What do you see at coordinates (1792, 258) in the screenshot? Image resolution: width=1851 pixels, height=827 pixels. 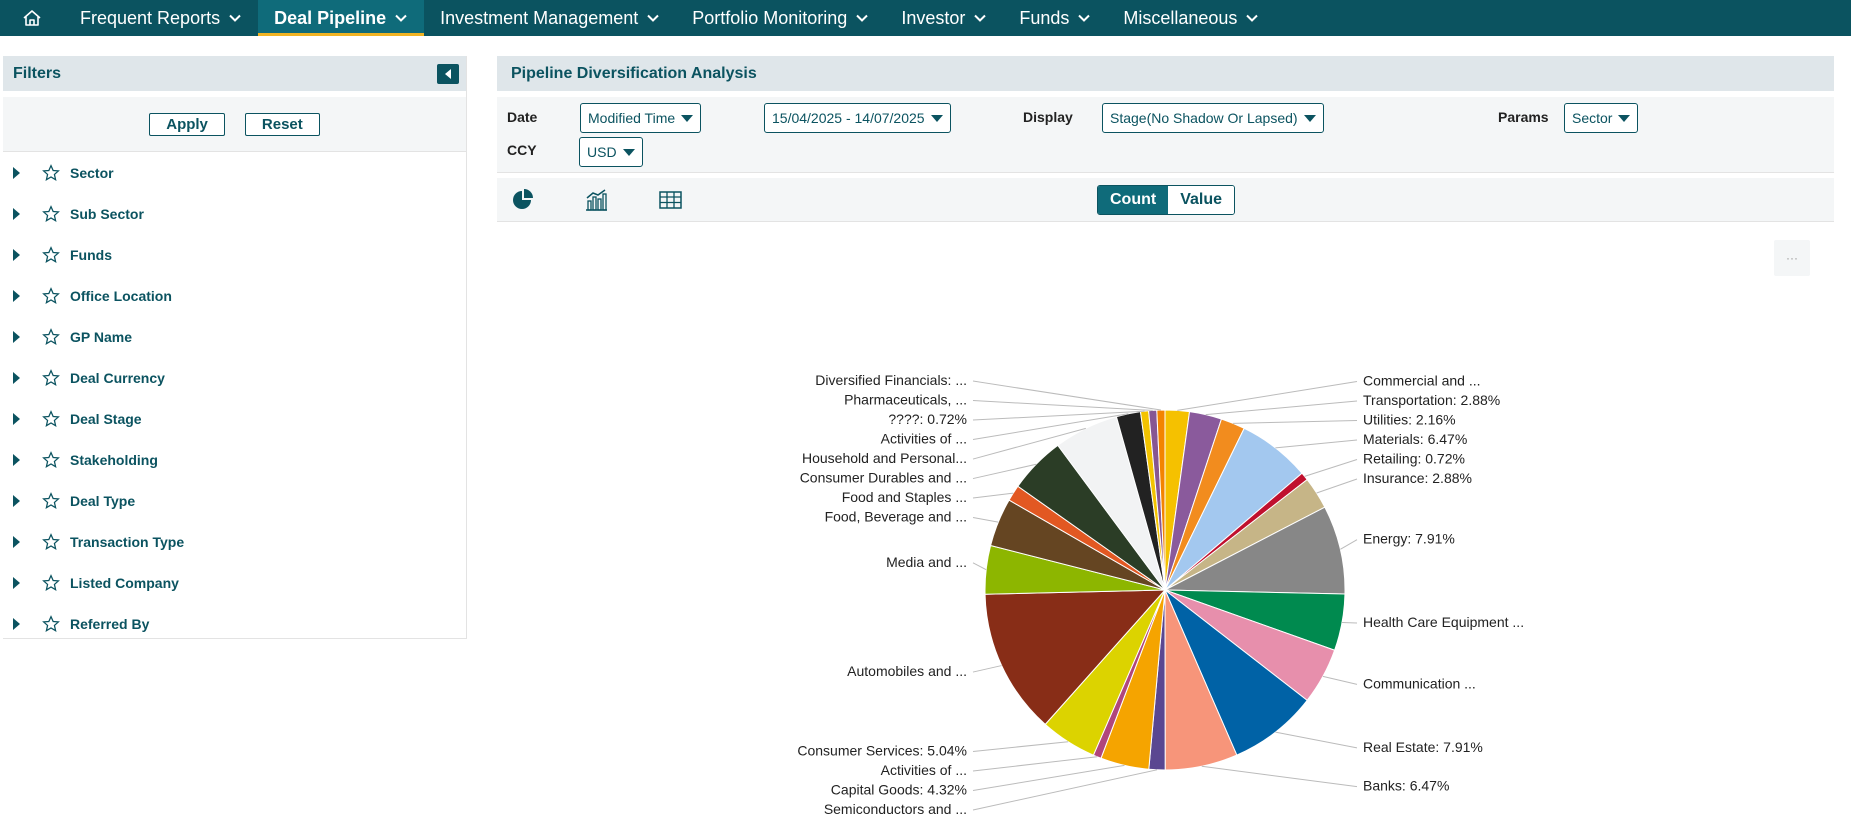 I see `chart-menu-button: ···` at bounding box center [1792, 258].